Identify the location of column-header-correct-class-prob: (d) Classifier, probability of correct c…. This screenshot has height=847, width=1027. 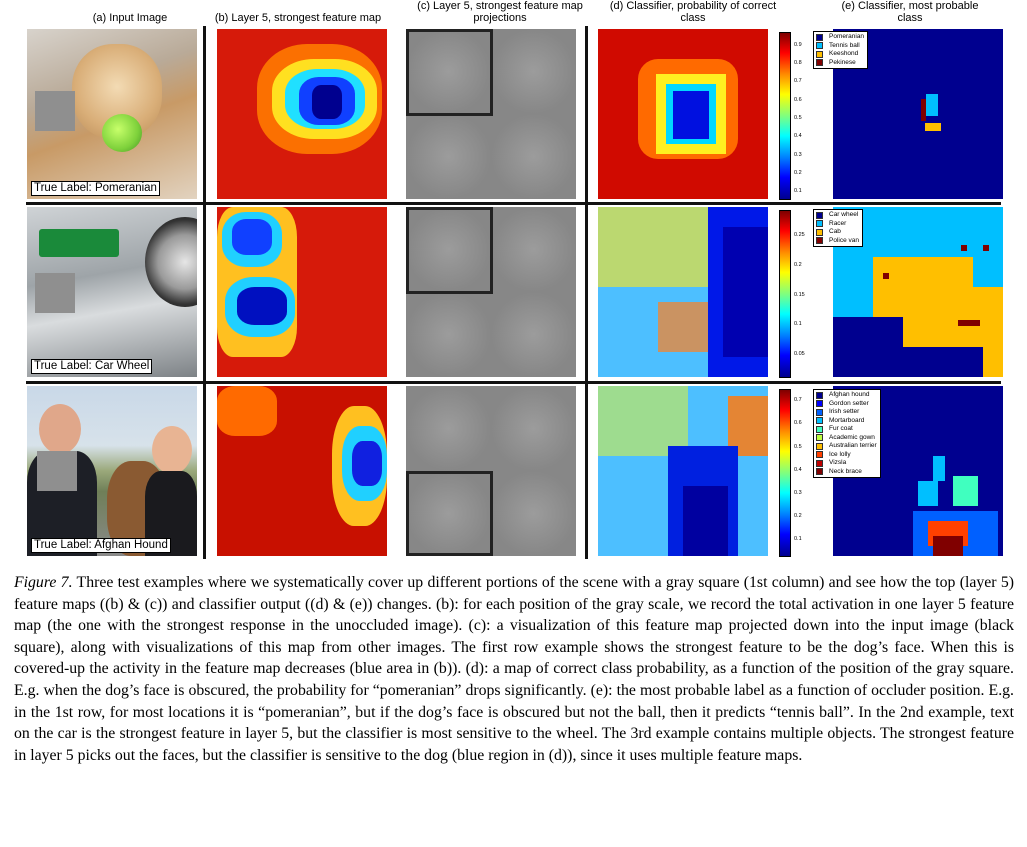
(693, 12).